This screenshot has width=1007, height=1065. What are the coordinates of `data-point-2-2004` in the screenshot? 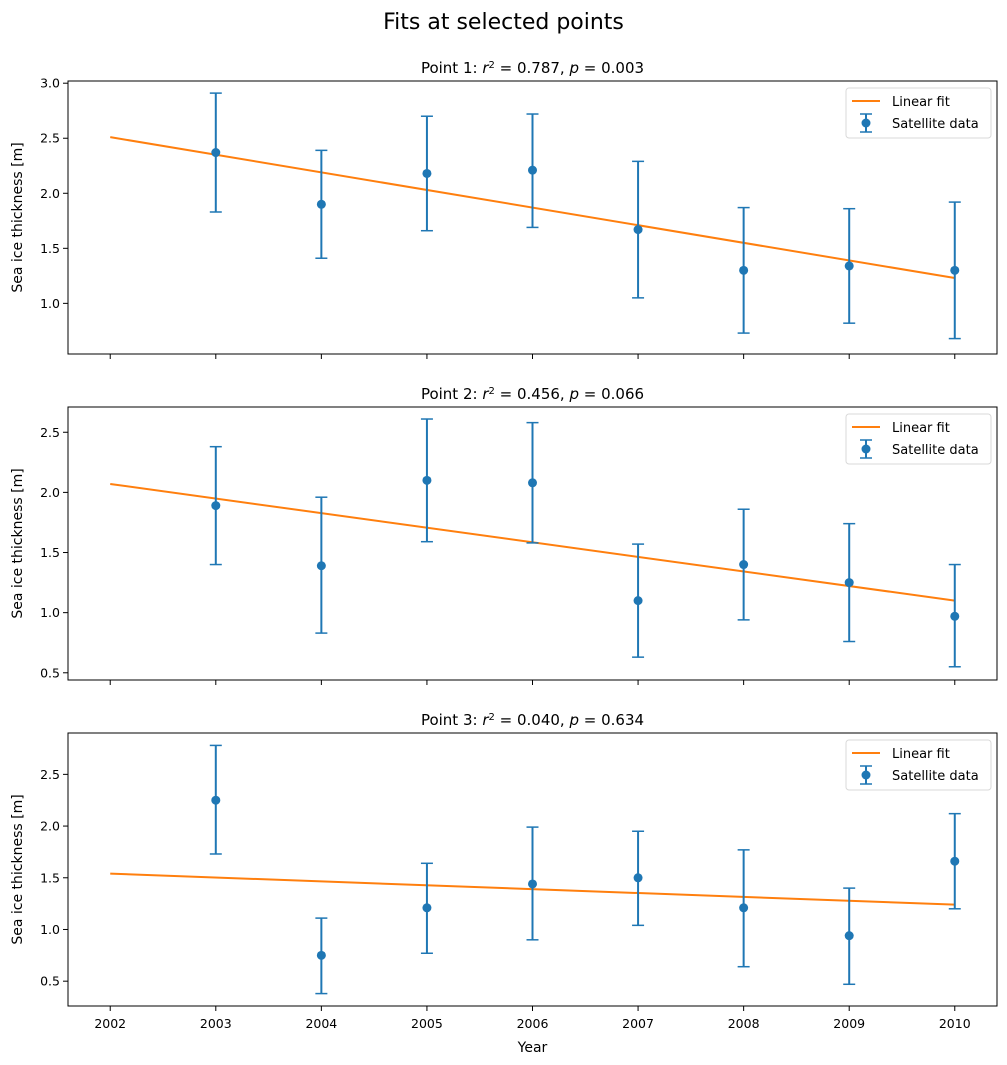 It's located at (321, 566).